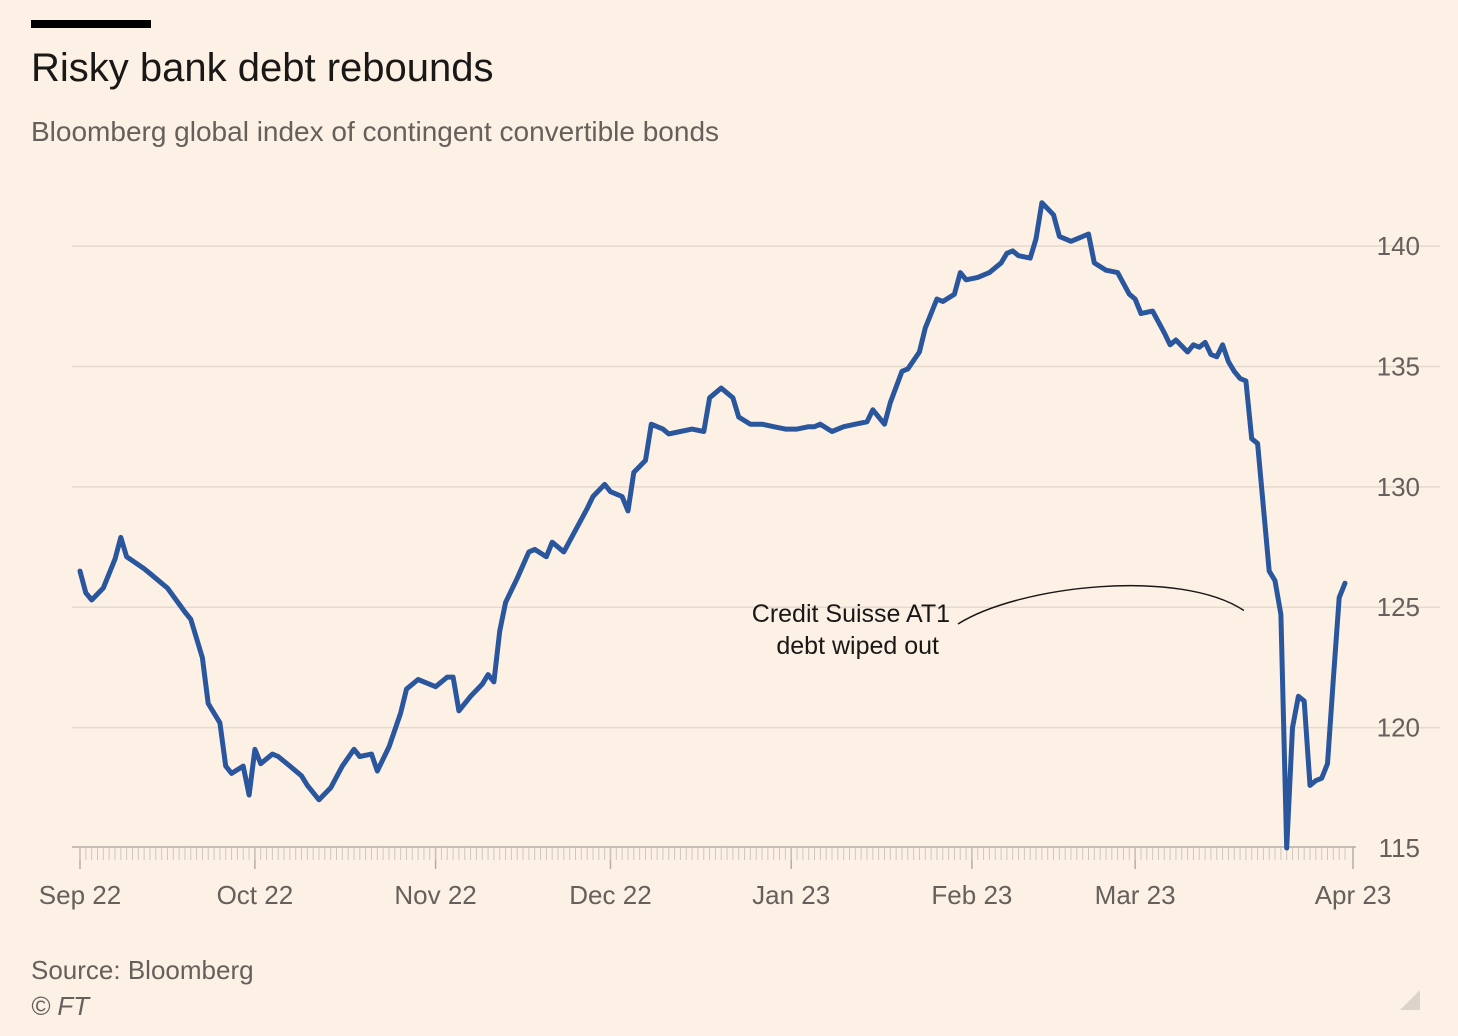 This screenshot has height=1036, width=1458. Describe the element at coordinates (1101, 604) in the screenshot. I see `annotation-leader-line` at that location.